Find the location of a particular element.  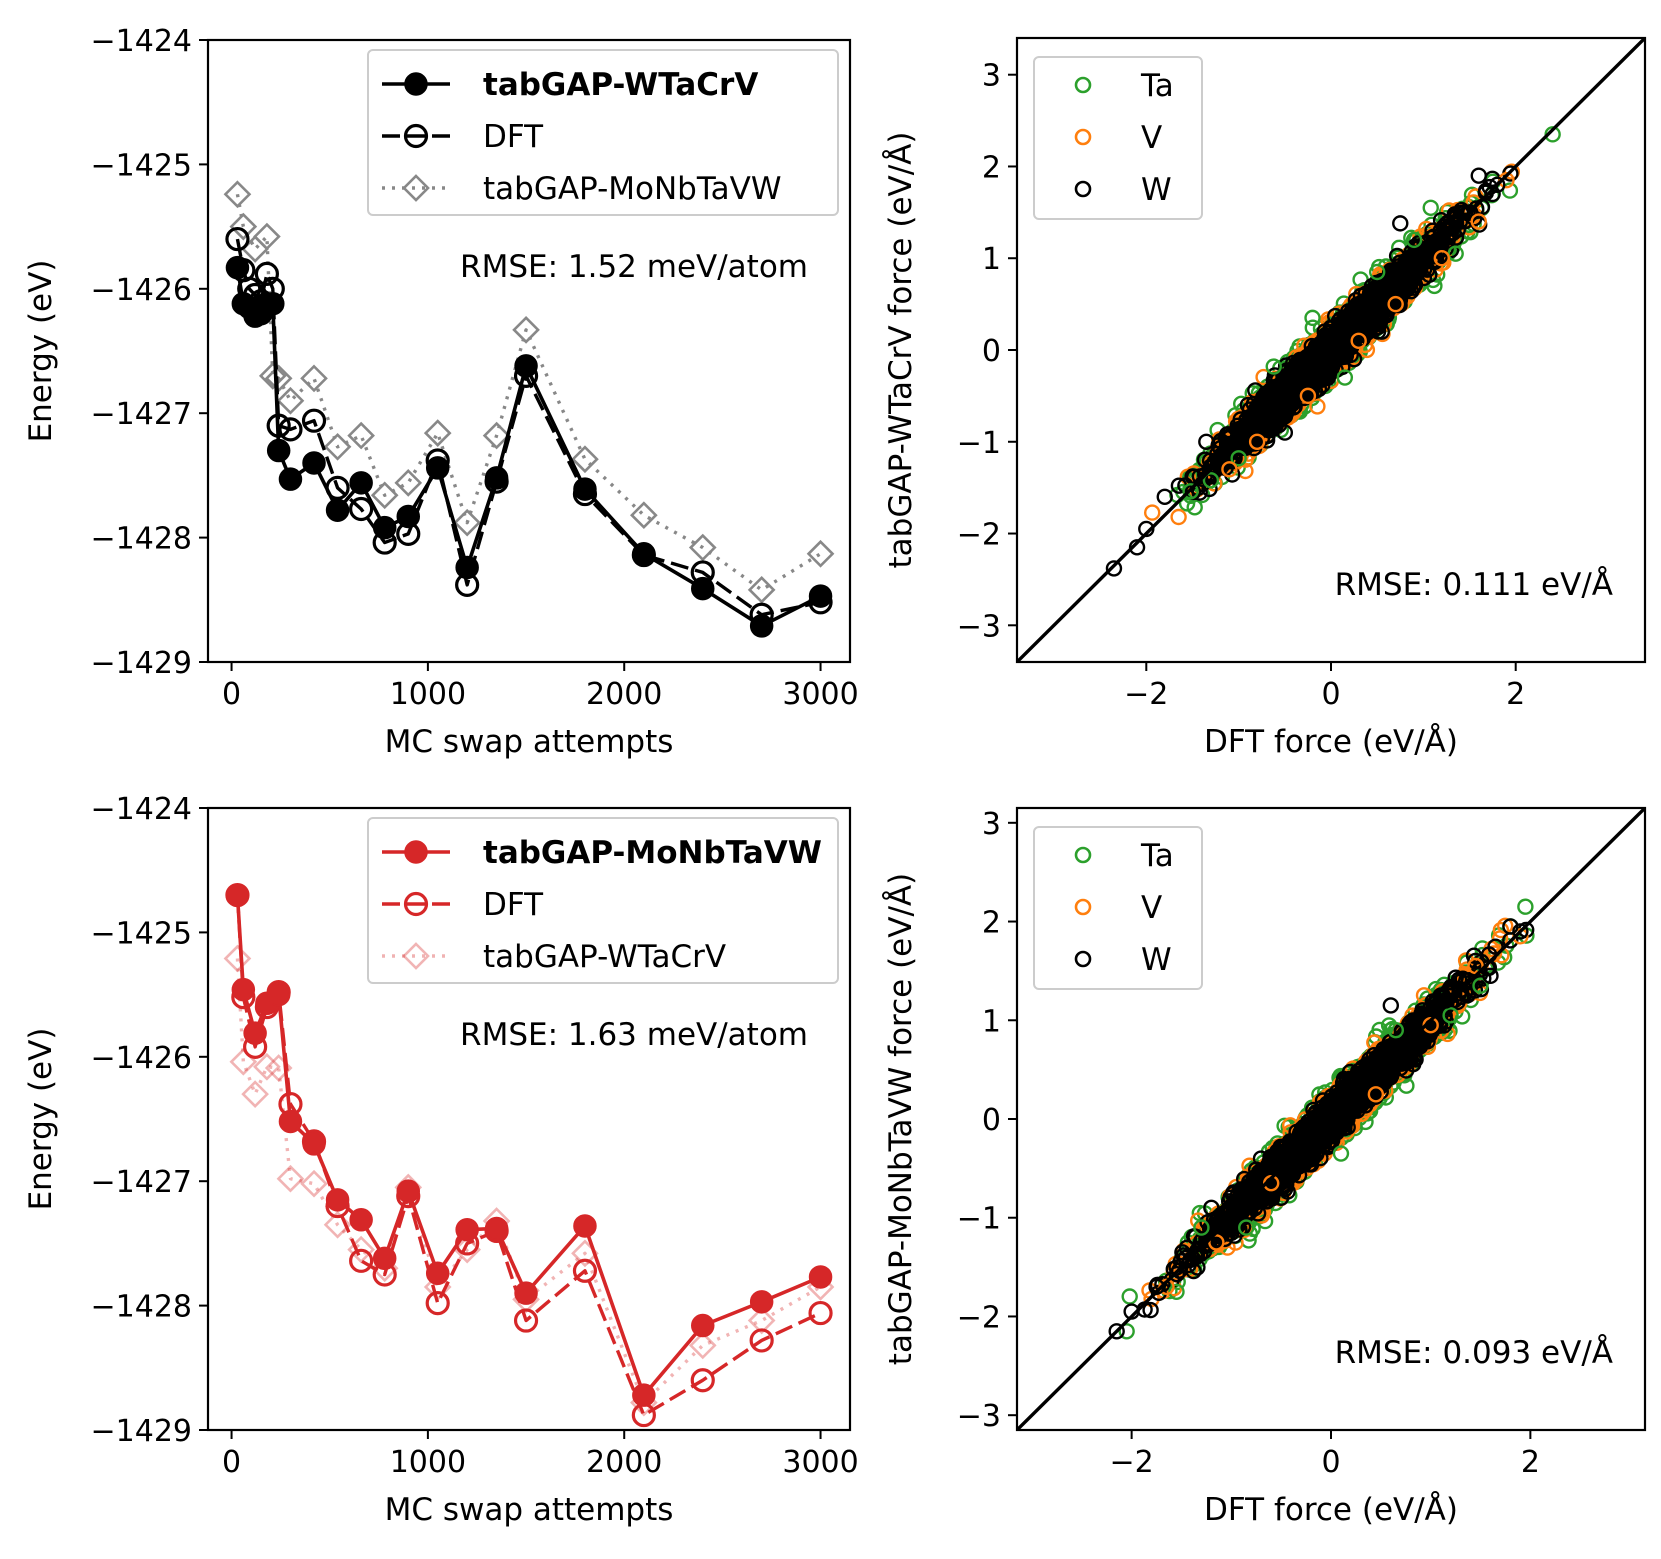

y-axis-label: tabGAP-MoNbTaVW force (eV/Å) is located at coordinates (901, 1119).